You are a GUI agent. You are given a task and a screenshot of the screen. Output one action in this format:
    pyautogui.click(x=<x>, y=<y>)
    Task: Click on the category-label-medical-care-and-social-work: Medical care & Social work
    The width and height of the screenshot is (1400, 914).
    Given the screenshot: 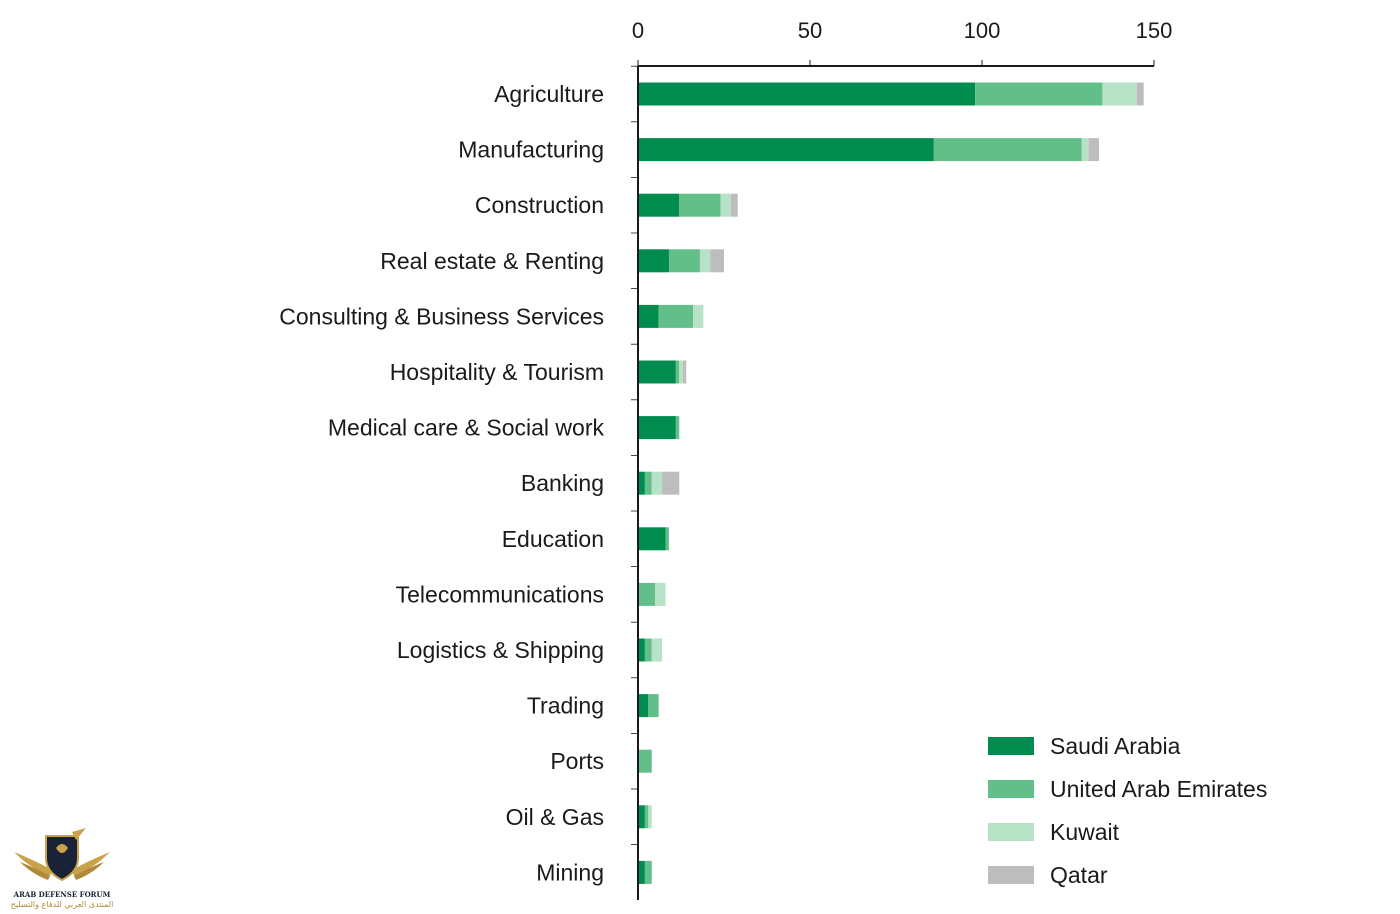 What is the action you would take?
    pyautogui.click(x=466, y=428)
    